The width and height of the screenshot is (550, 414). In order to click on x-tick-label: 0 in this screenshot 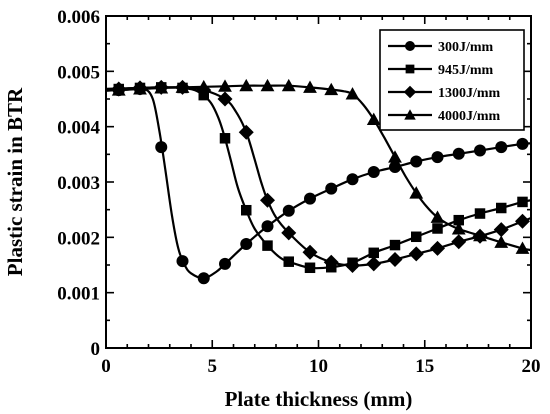, I will do `click(106, 366)`.